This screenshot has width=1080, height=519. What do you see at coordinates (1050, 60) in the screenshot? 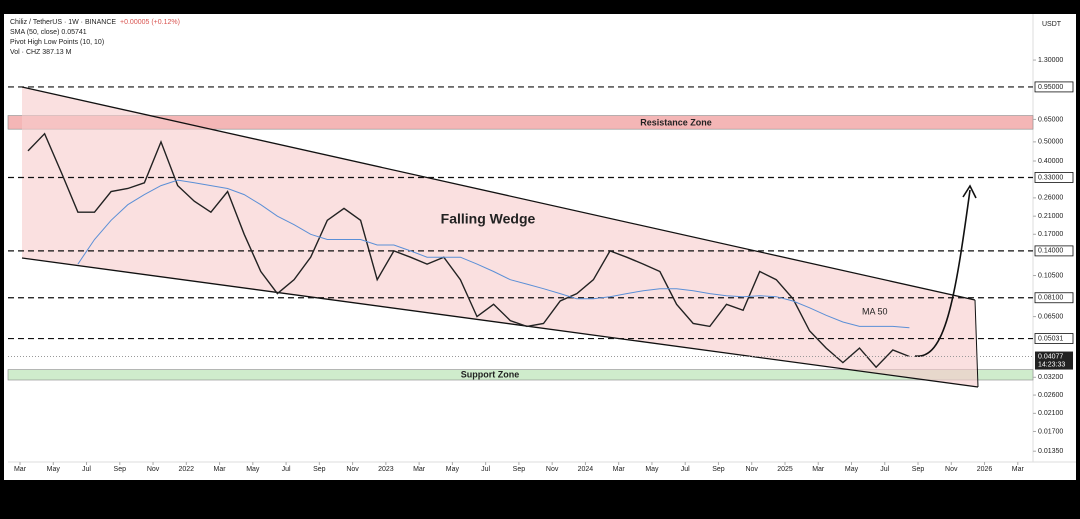
I see `y-tick-label: 1.30000` at bounding box center [1050, 60].